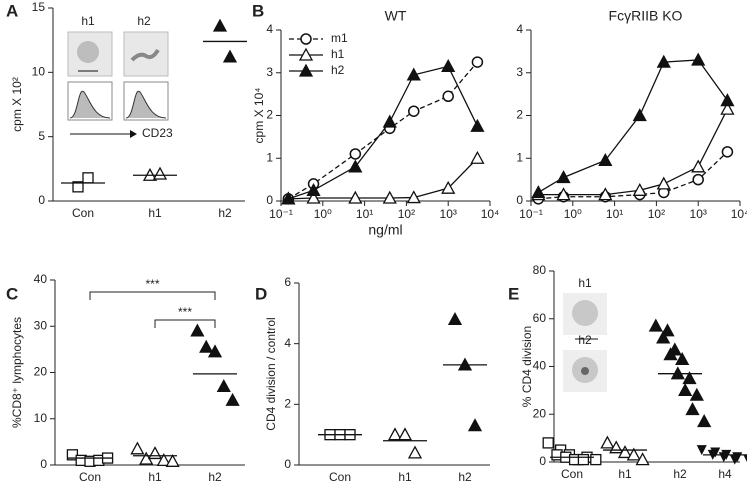 The width and height of the screenshot is (747, 487). Describe the element at coordinates (41, 136) in the screenshot. I see `y-tick-label: 5` at that location.